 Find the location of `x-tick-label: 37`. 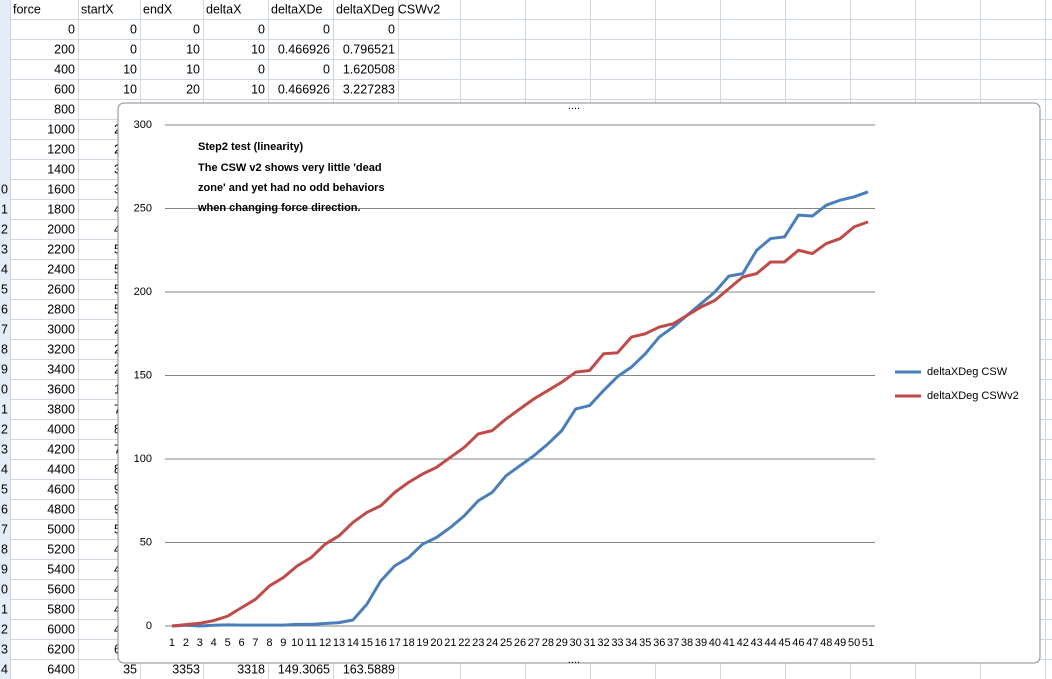

x-tick-label: 37 is located at coordinates (673, 643).